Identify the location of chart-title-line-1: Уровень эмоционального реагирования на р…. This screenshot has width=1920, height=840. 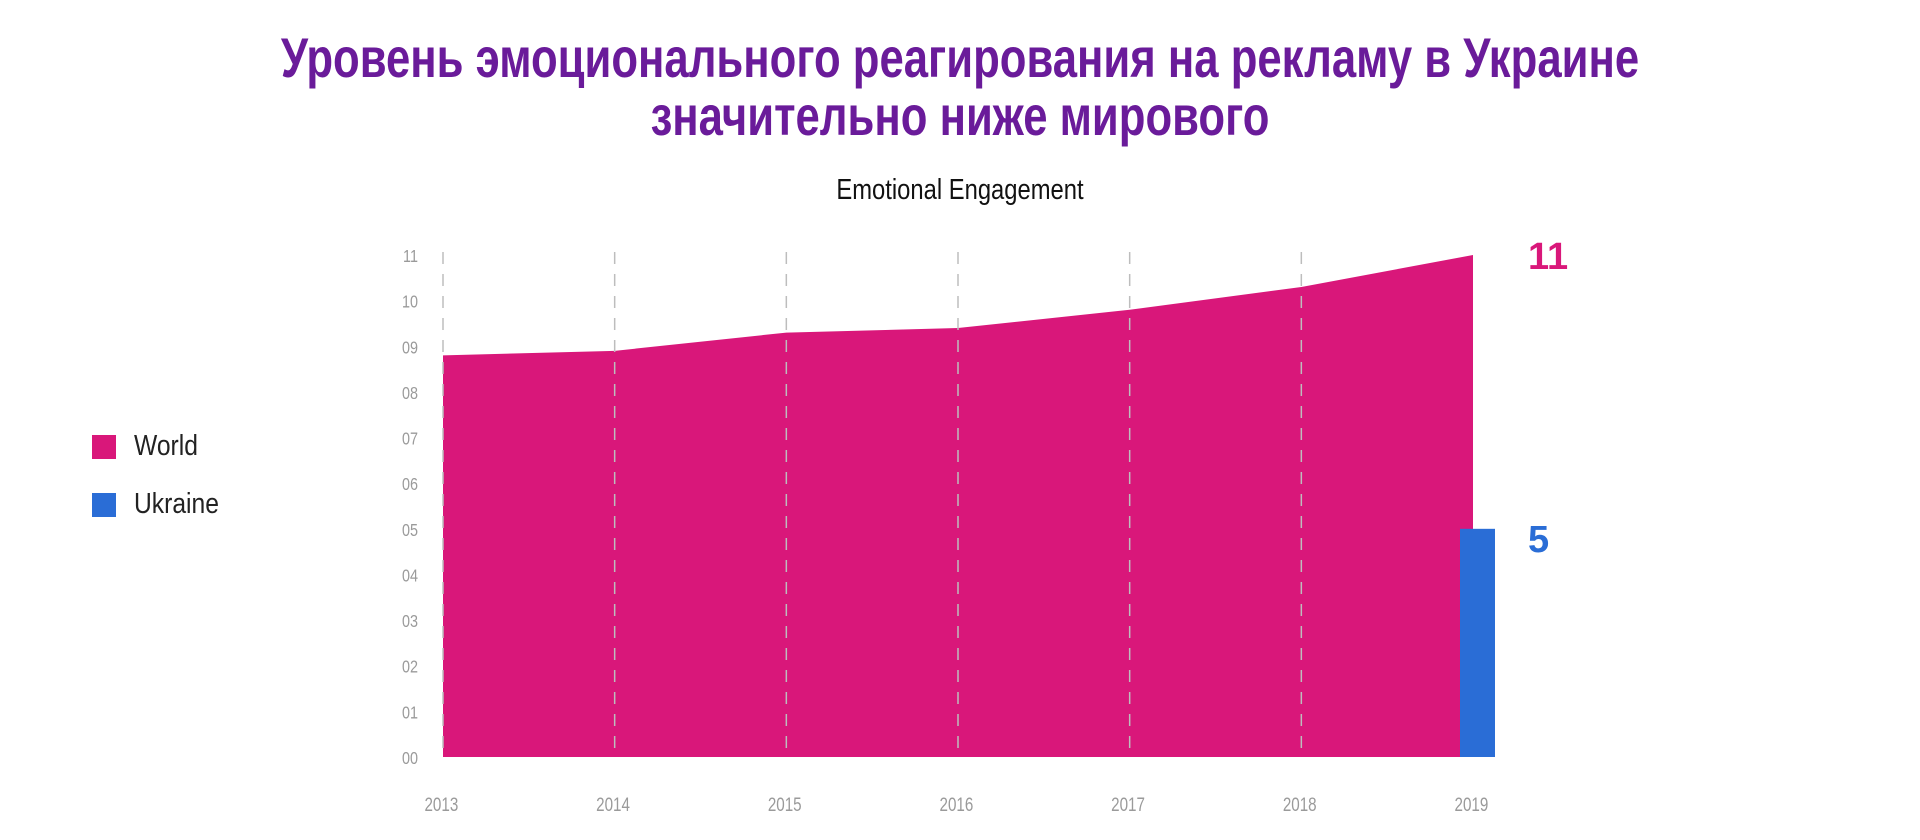
(960, 57).